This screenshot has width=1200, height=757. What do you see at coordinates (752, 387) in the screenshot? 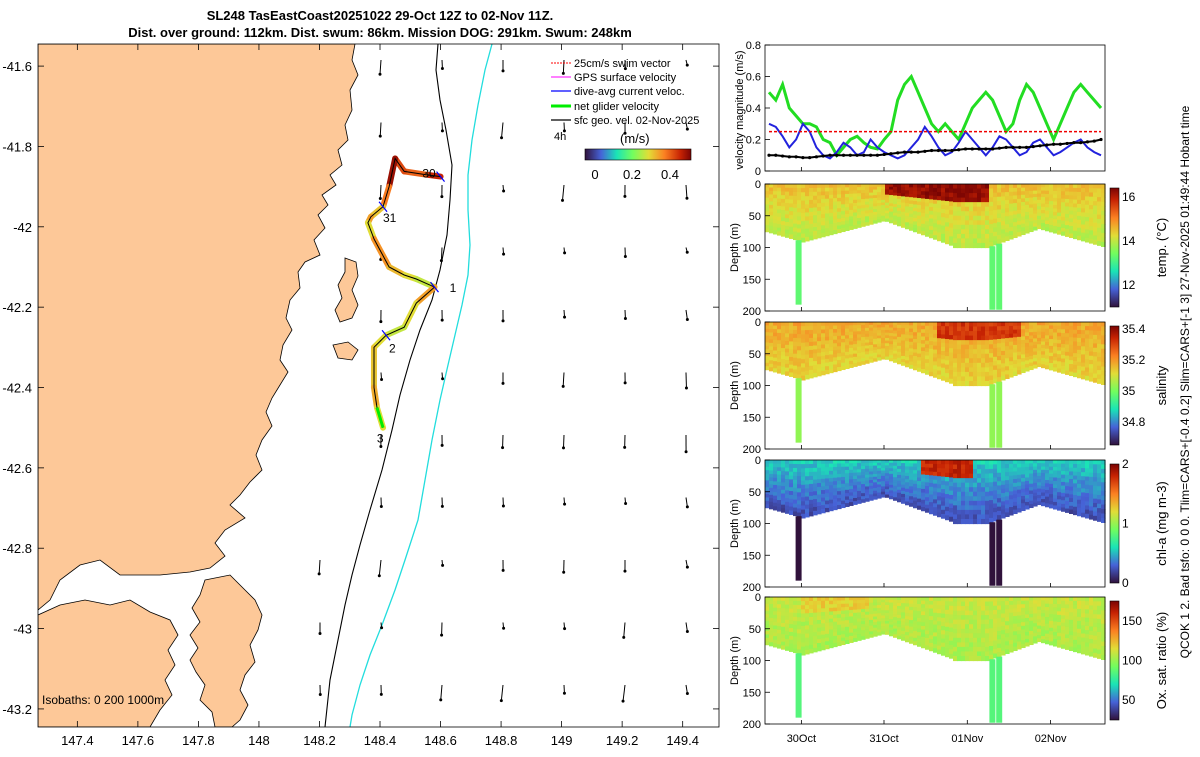
I see `section-ytick-label: 100` at bounding box center [752, 387].